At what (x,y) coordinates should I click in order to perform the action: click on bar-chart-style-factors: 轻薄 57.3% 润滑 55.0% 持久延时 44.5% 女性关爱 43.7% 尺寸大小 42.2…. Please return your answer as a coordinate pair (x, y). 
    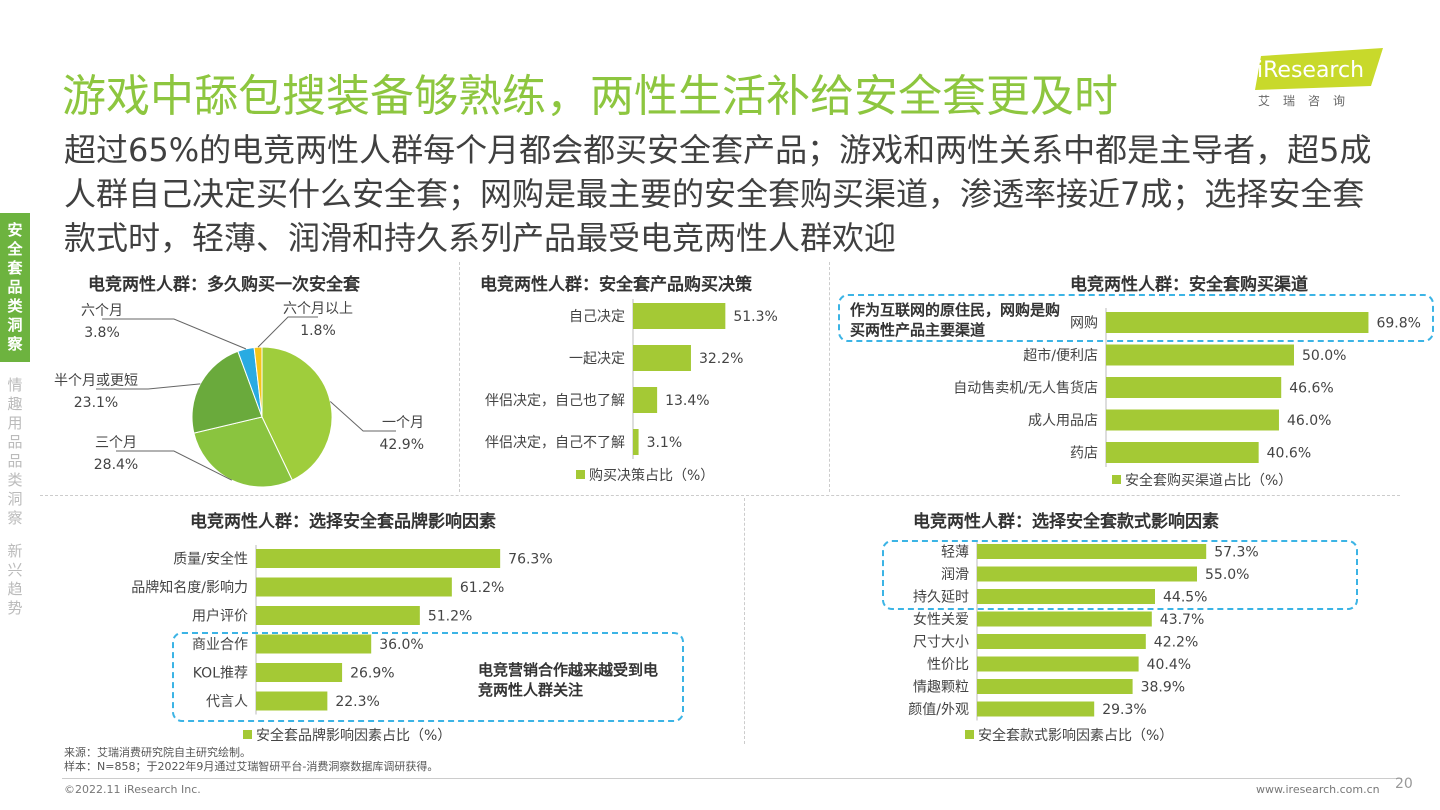
    Looking at the image, I should click on (1083, 642).